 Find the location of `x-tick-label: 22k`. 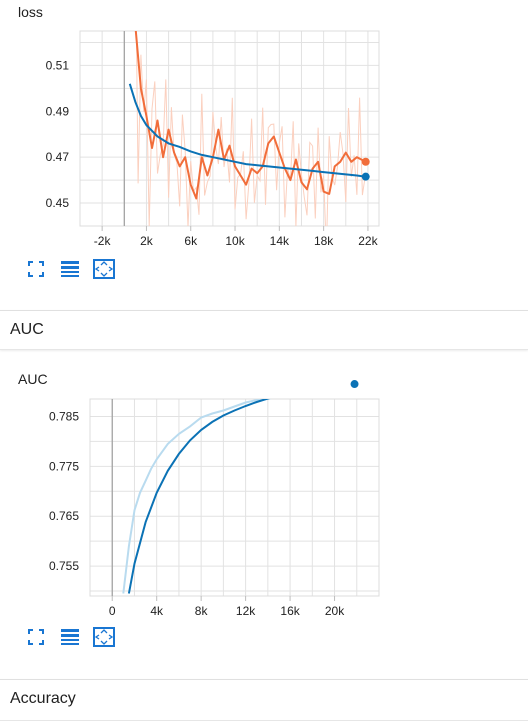

x-tick-label: 22k is located at coordinates (368, 241).